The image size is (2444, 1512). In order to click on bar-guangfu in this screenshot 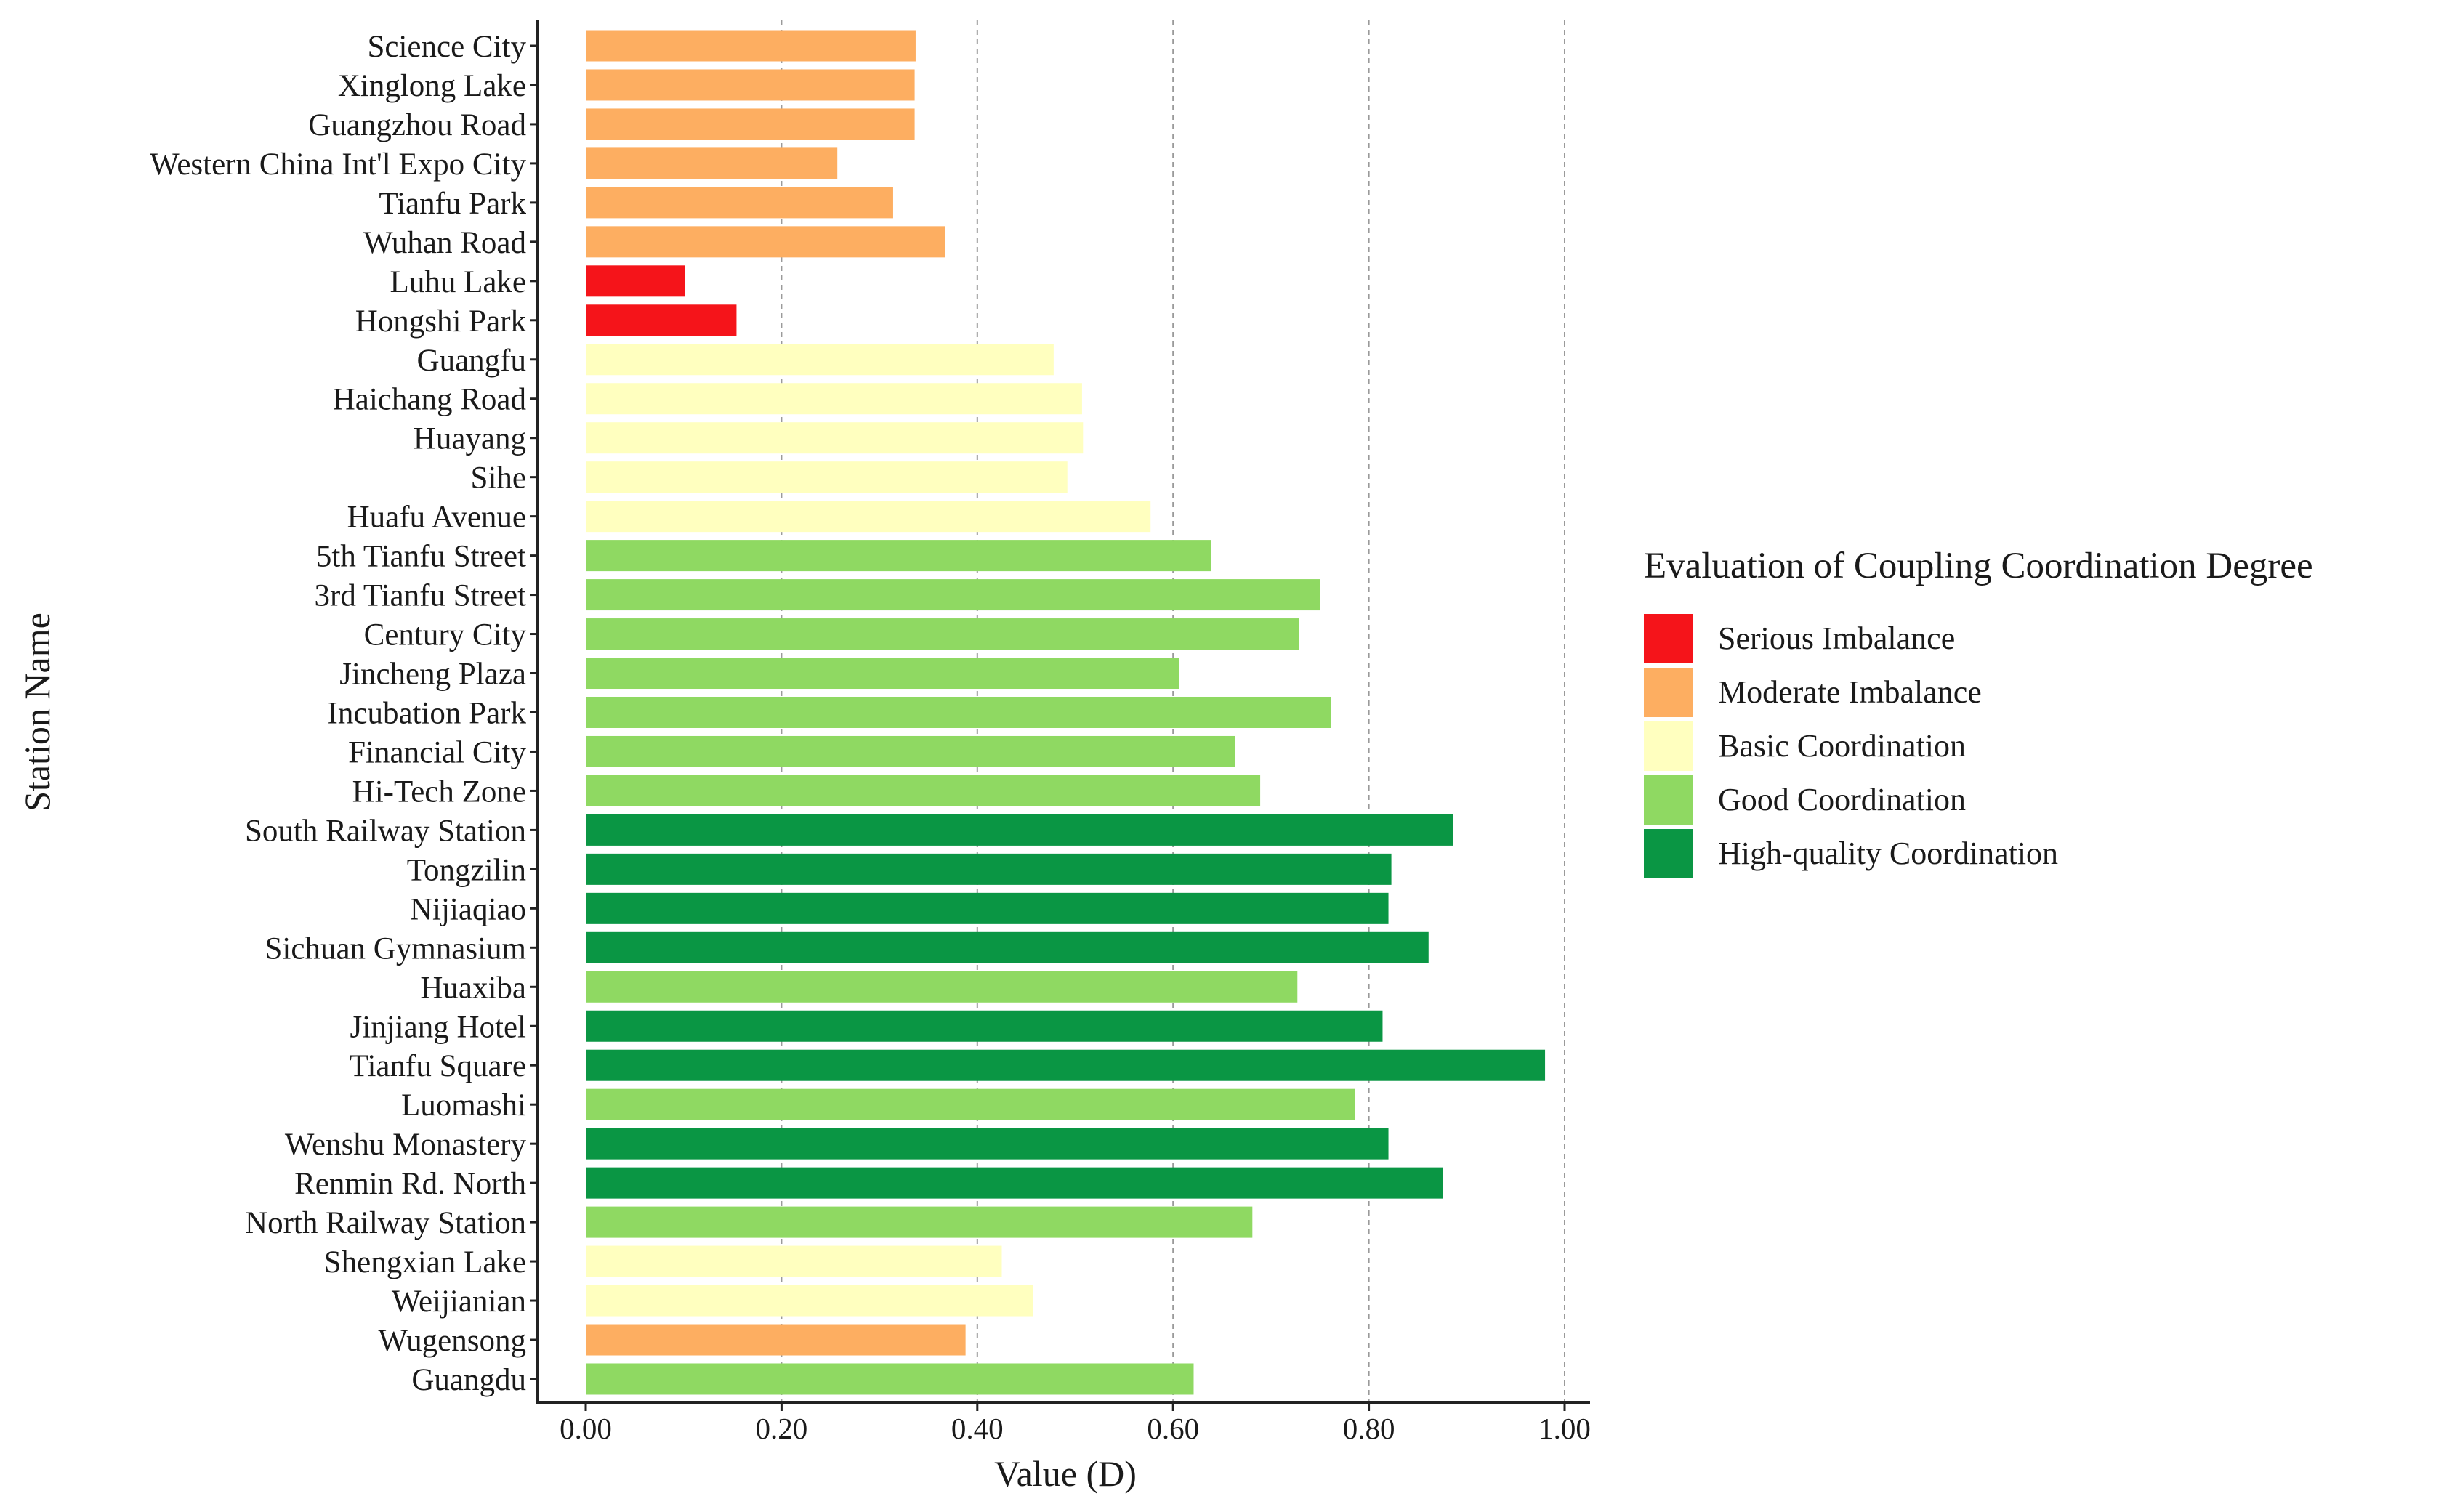, I will do `click(820, 360)`.